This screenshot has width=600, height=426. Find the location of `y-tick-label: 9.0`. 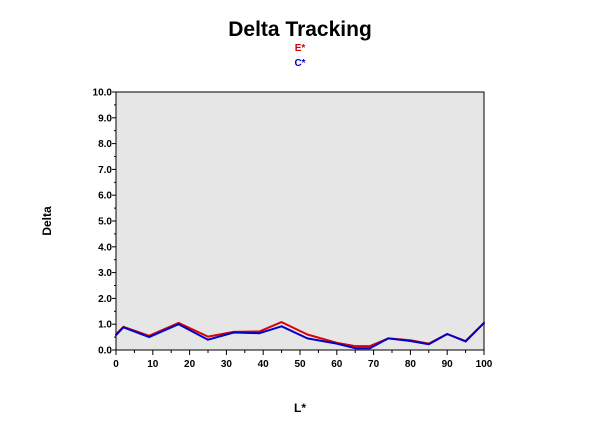

y-tick-label: 9.0 is located at coordinates (105, 118).